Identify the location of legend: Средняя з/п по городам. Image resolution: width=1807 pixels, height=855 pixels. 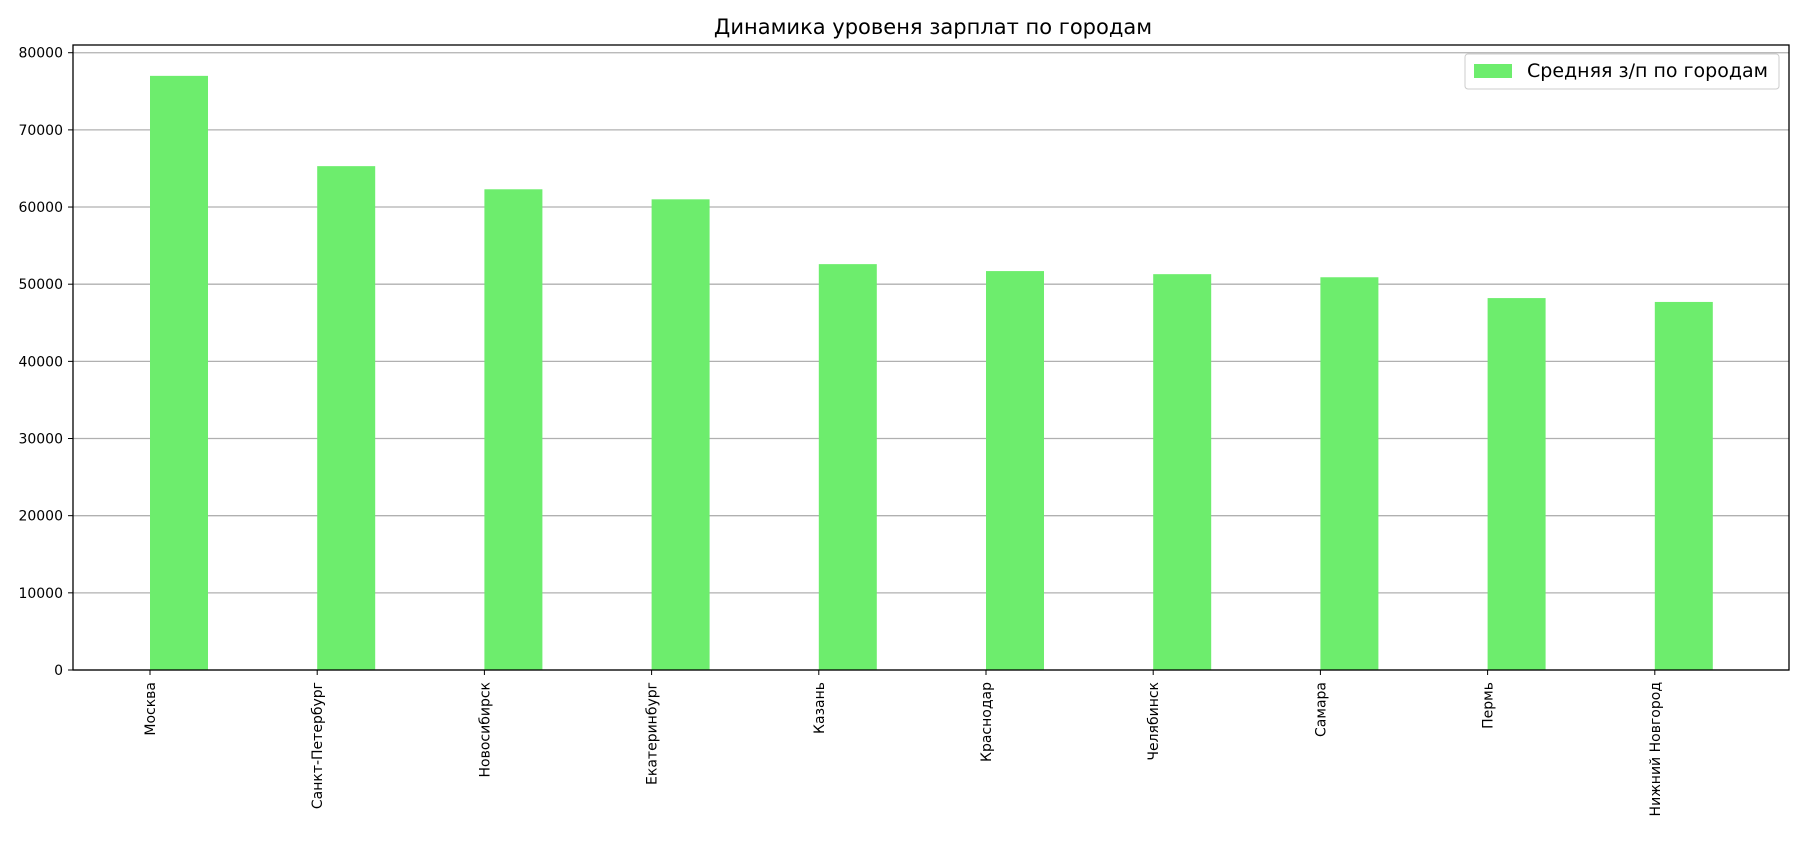
(1622, 71).